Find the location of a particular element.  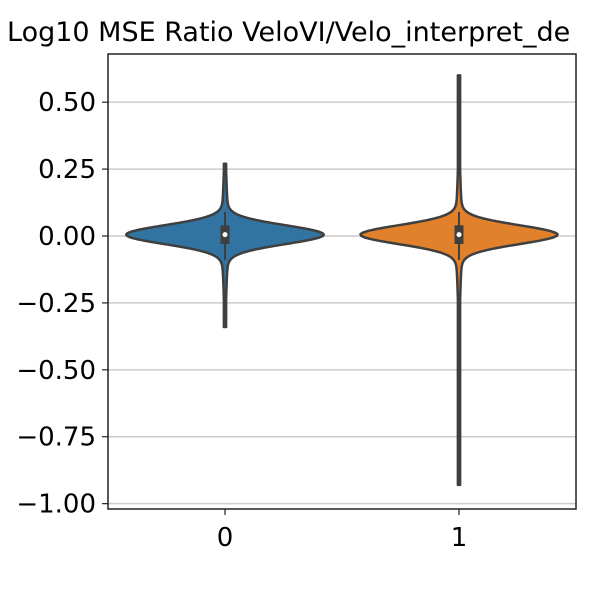

y-tick-label: 0.00 is located at coordinates (67, 237).